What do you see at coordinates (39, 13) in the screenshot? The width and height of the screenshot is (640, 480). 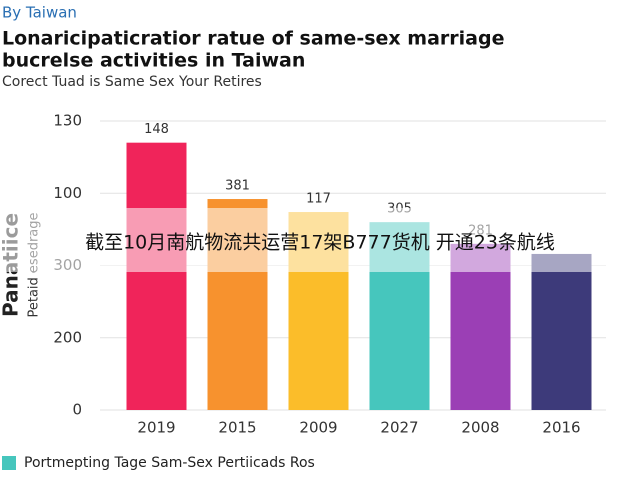 I see `source: By Taiwan` at bounding box center [39, 13].